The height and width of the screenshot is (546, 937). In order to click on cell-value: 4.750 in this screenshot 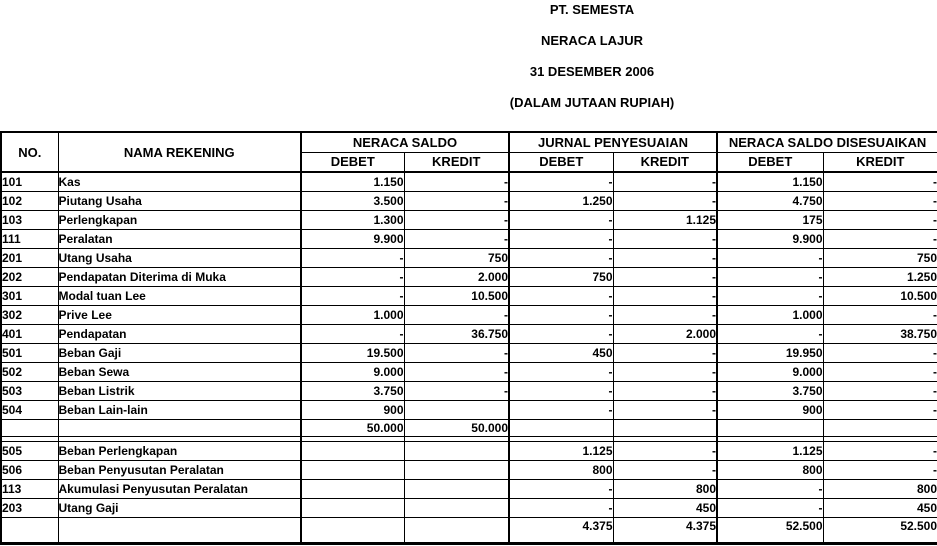, I will do `click(770, 200)`.